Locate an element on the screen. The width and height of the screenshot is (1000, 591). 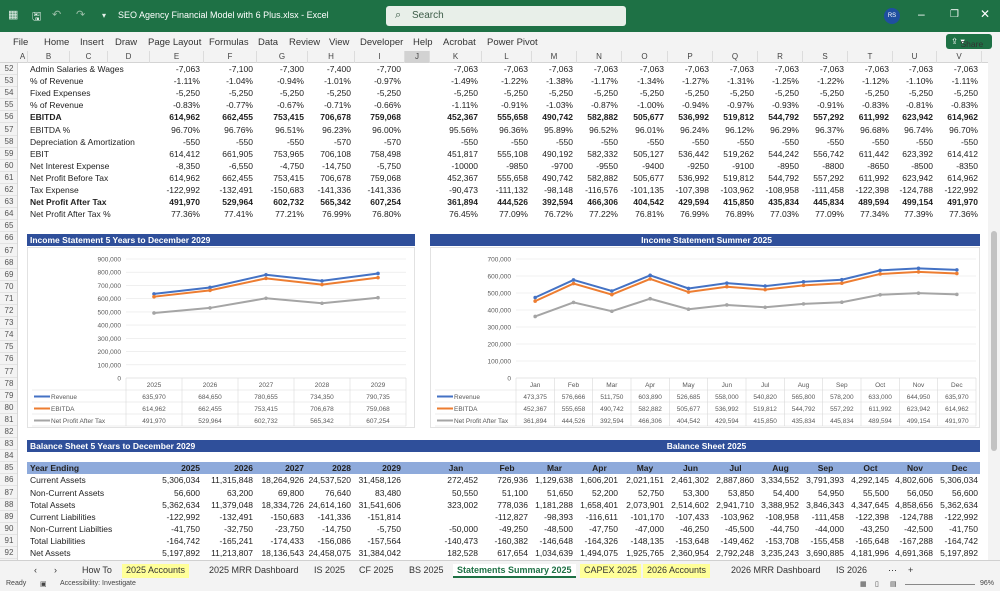
value-cell: -98,148 is located at coordinates (558, 190).